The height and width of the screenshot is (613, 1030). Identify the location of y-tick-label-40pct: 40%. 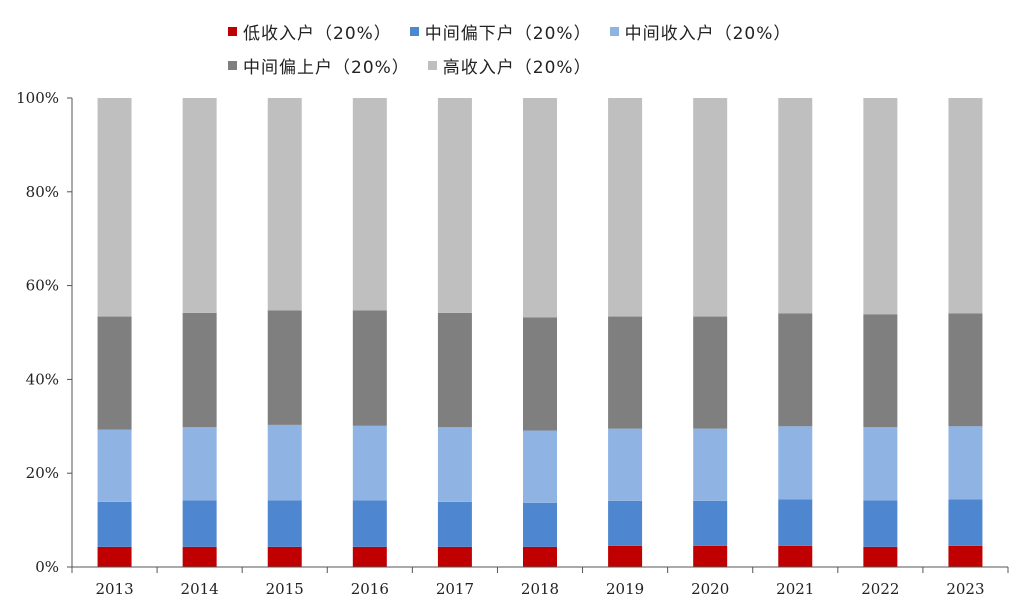
(42, 379).